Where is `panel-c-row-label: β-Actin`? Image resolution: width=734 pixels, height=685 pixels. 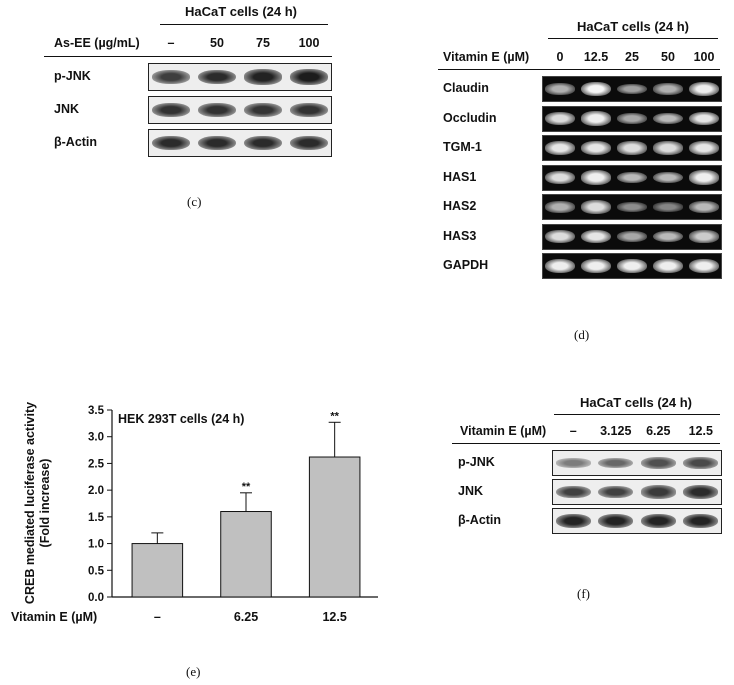
panel-c-row-label: β-Actin is located at coordinates (76, 142).